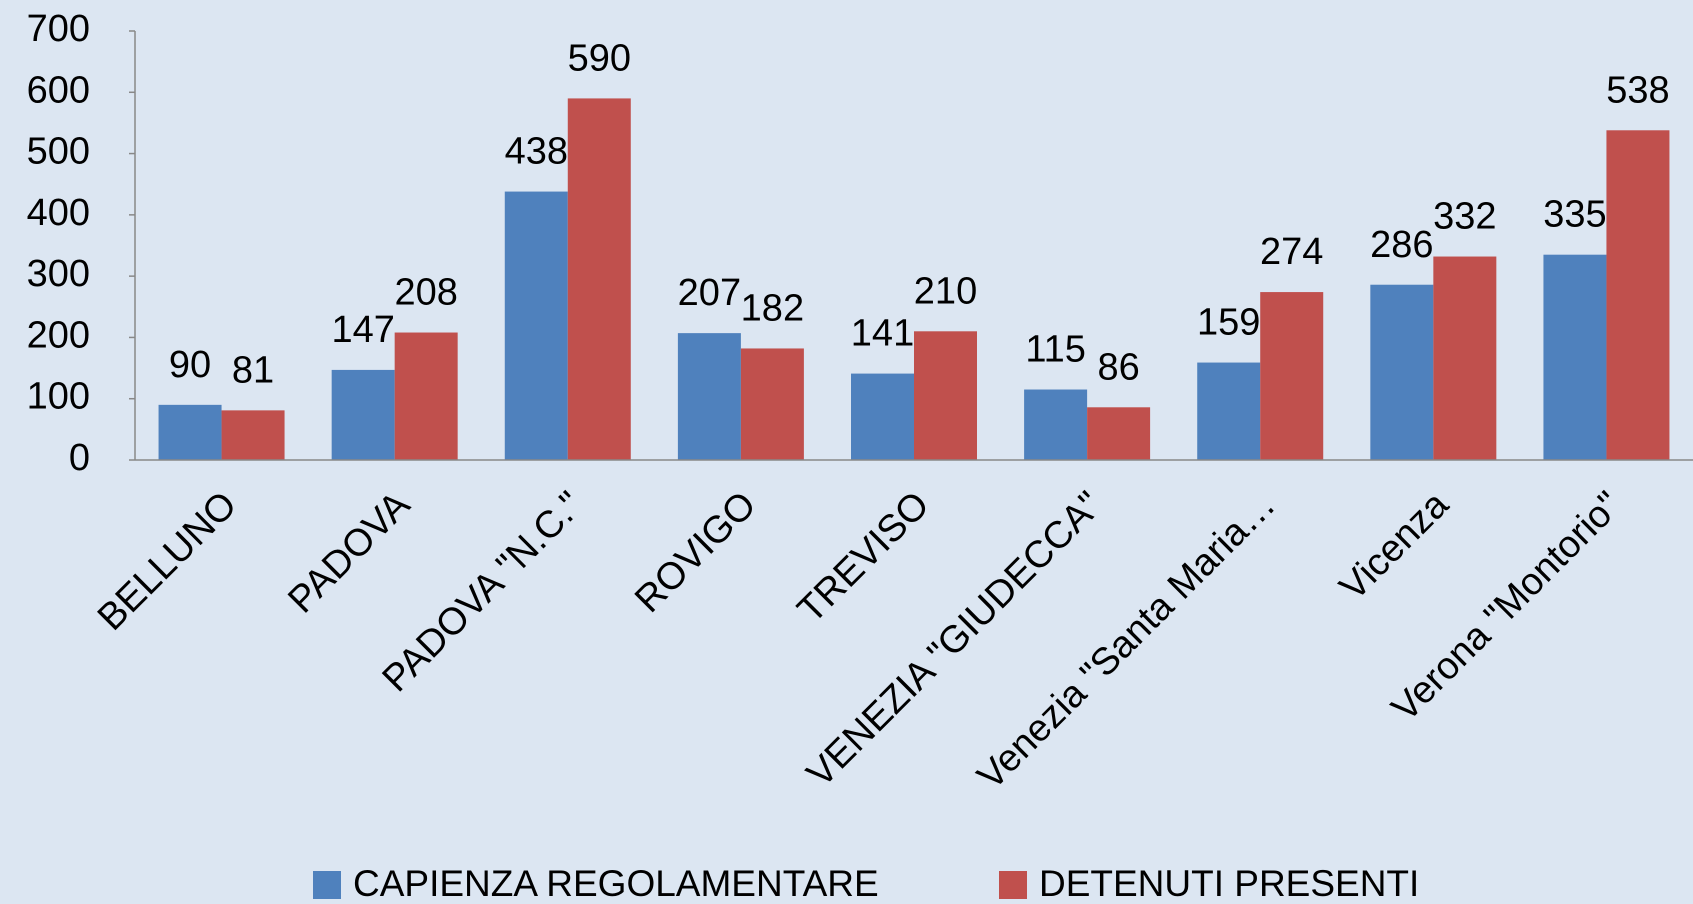  I want to click on data-label: 286, so click(1401, 245).